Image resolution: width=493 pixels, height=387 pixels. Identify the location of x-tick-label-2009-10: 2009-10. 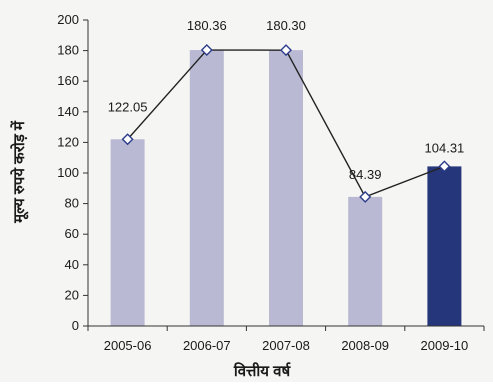
(445, 345).